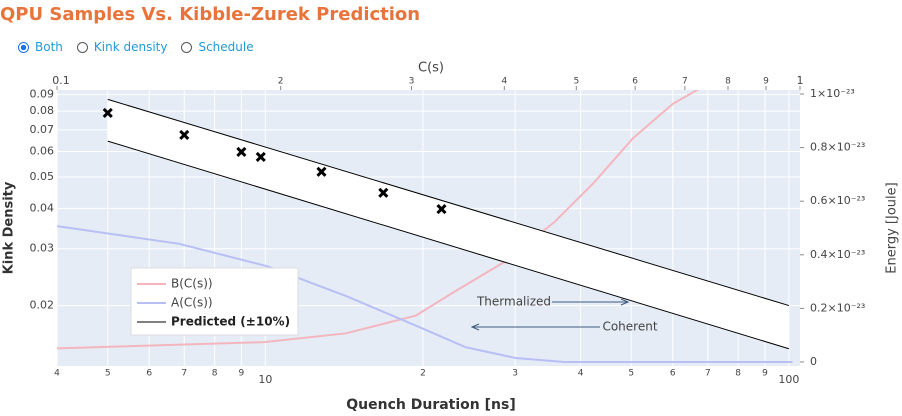  I want to click on y2-tick-label: 0.2×10⁻²³, so click(837, 307).